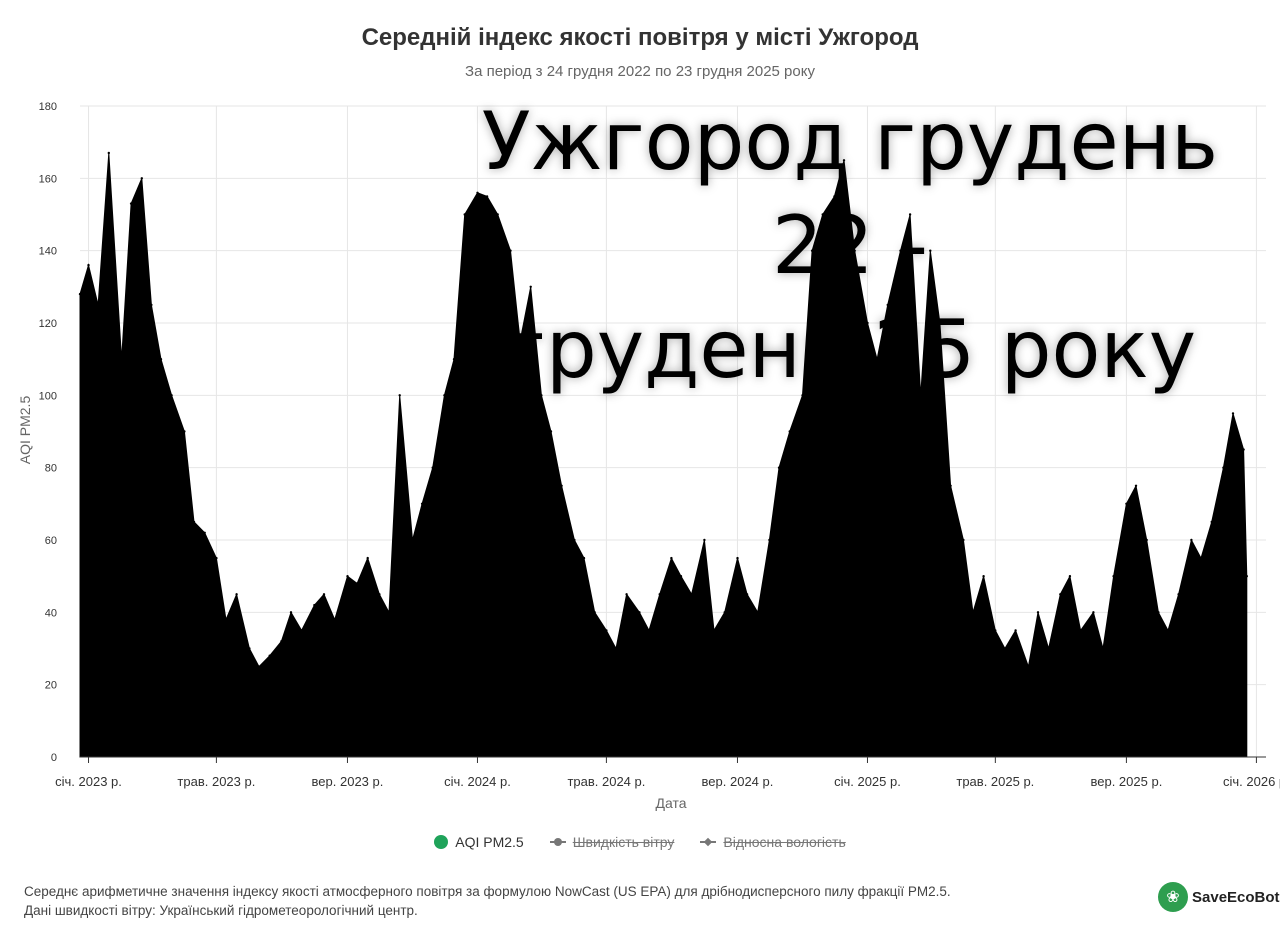 Image resolution: width=1280 pixels, height=931 pixels. Describe the element at coordinates (623, 842) in the screenshot. I see `legend-label-wind: Швидкість вітру` at that location.